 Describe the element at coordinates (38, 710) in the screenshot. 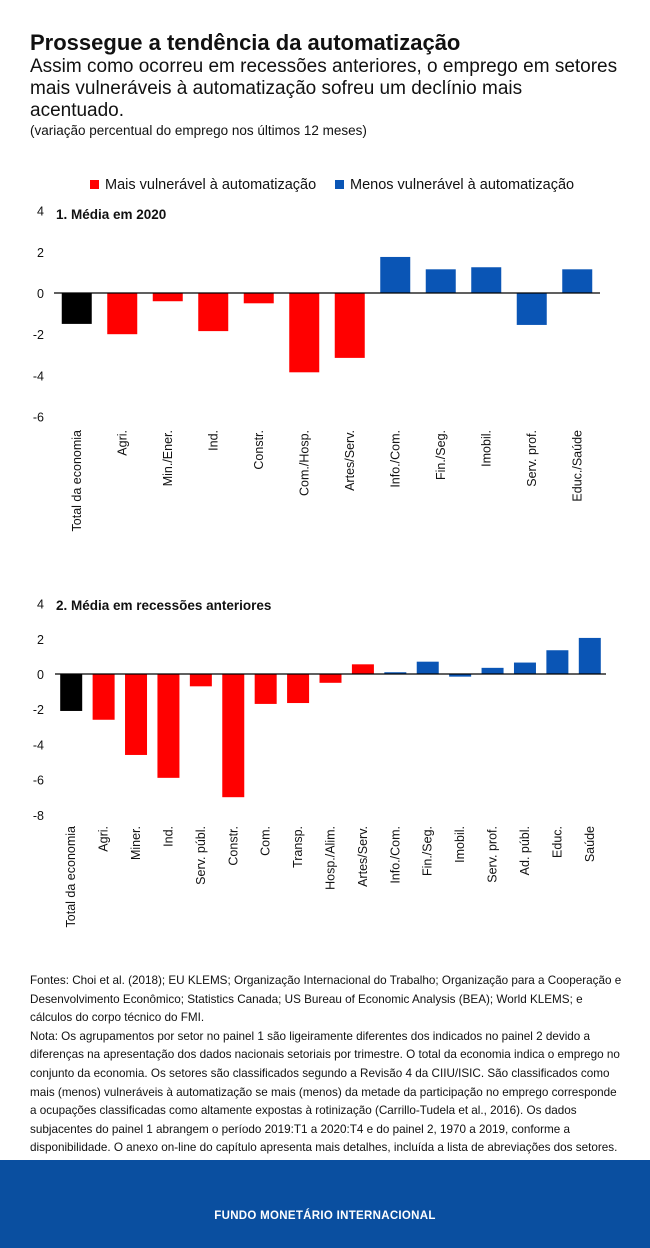

I see `panel2-ytick-label: ‑2` at that location.